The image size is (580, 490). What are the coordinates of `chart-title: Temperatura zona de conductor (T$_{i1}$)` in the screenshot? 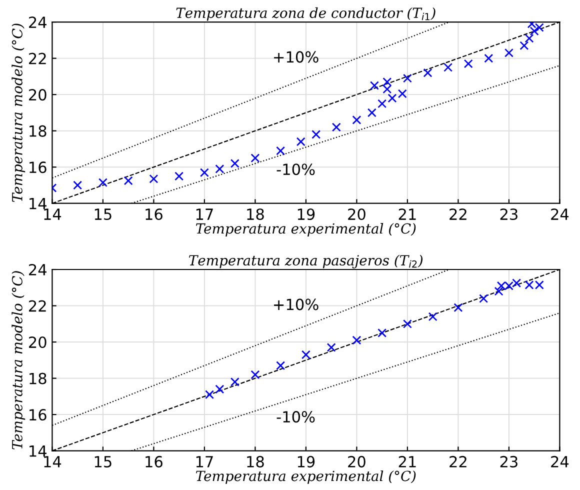 It's located at (306, 14).